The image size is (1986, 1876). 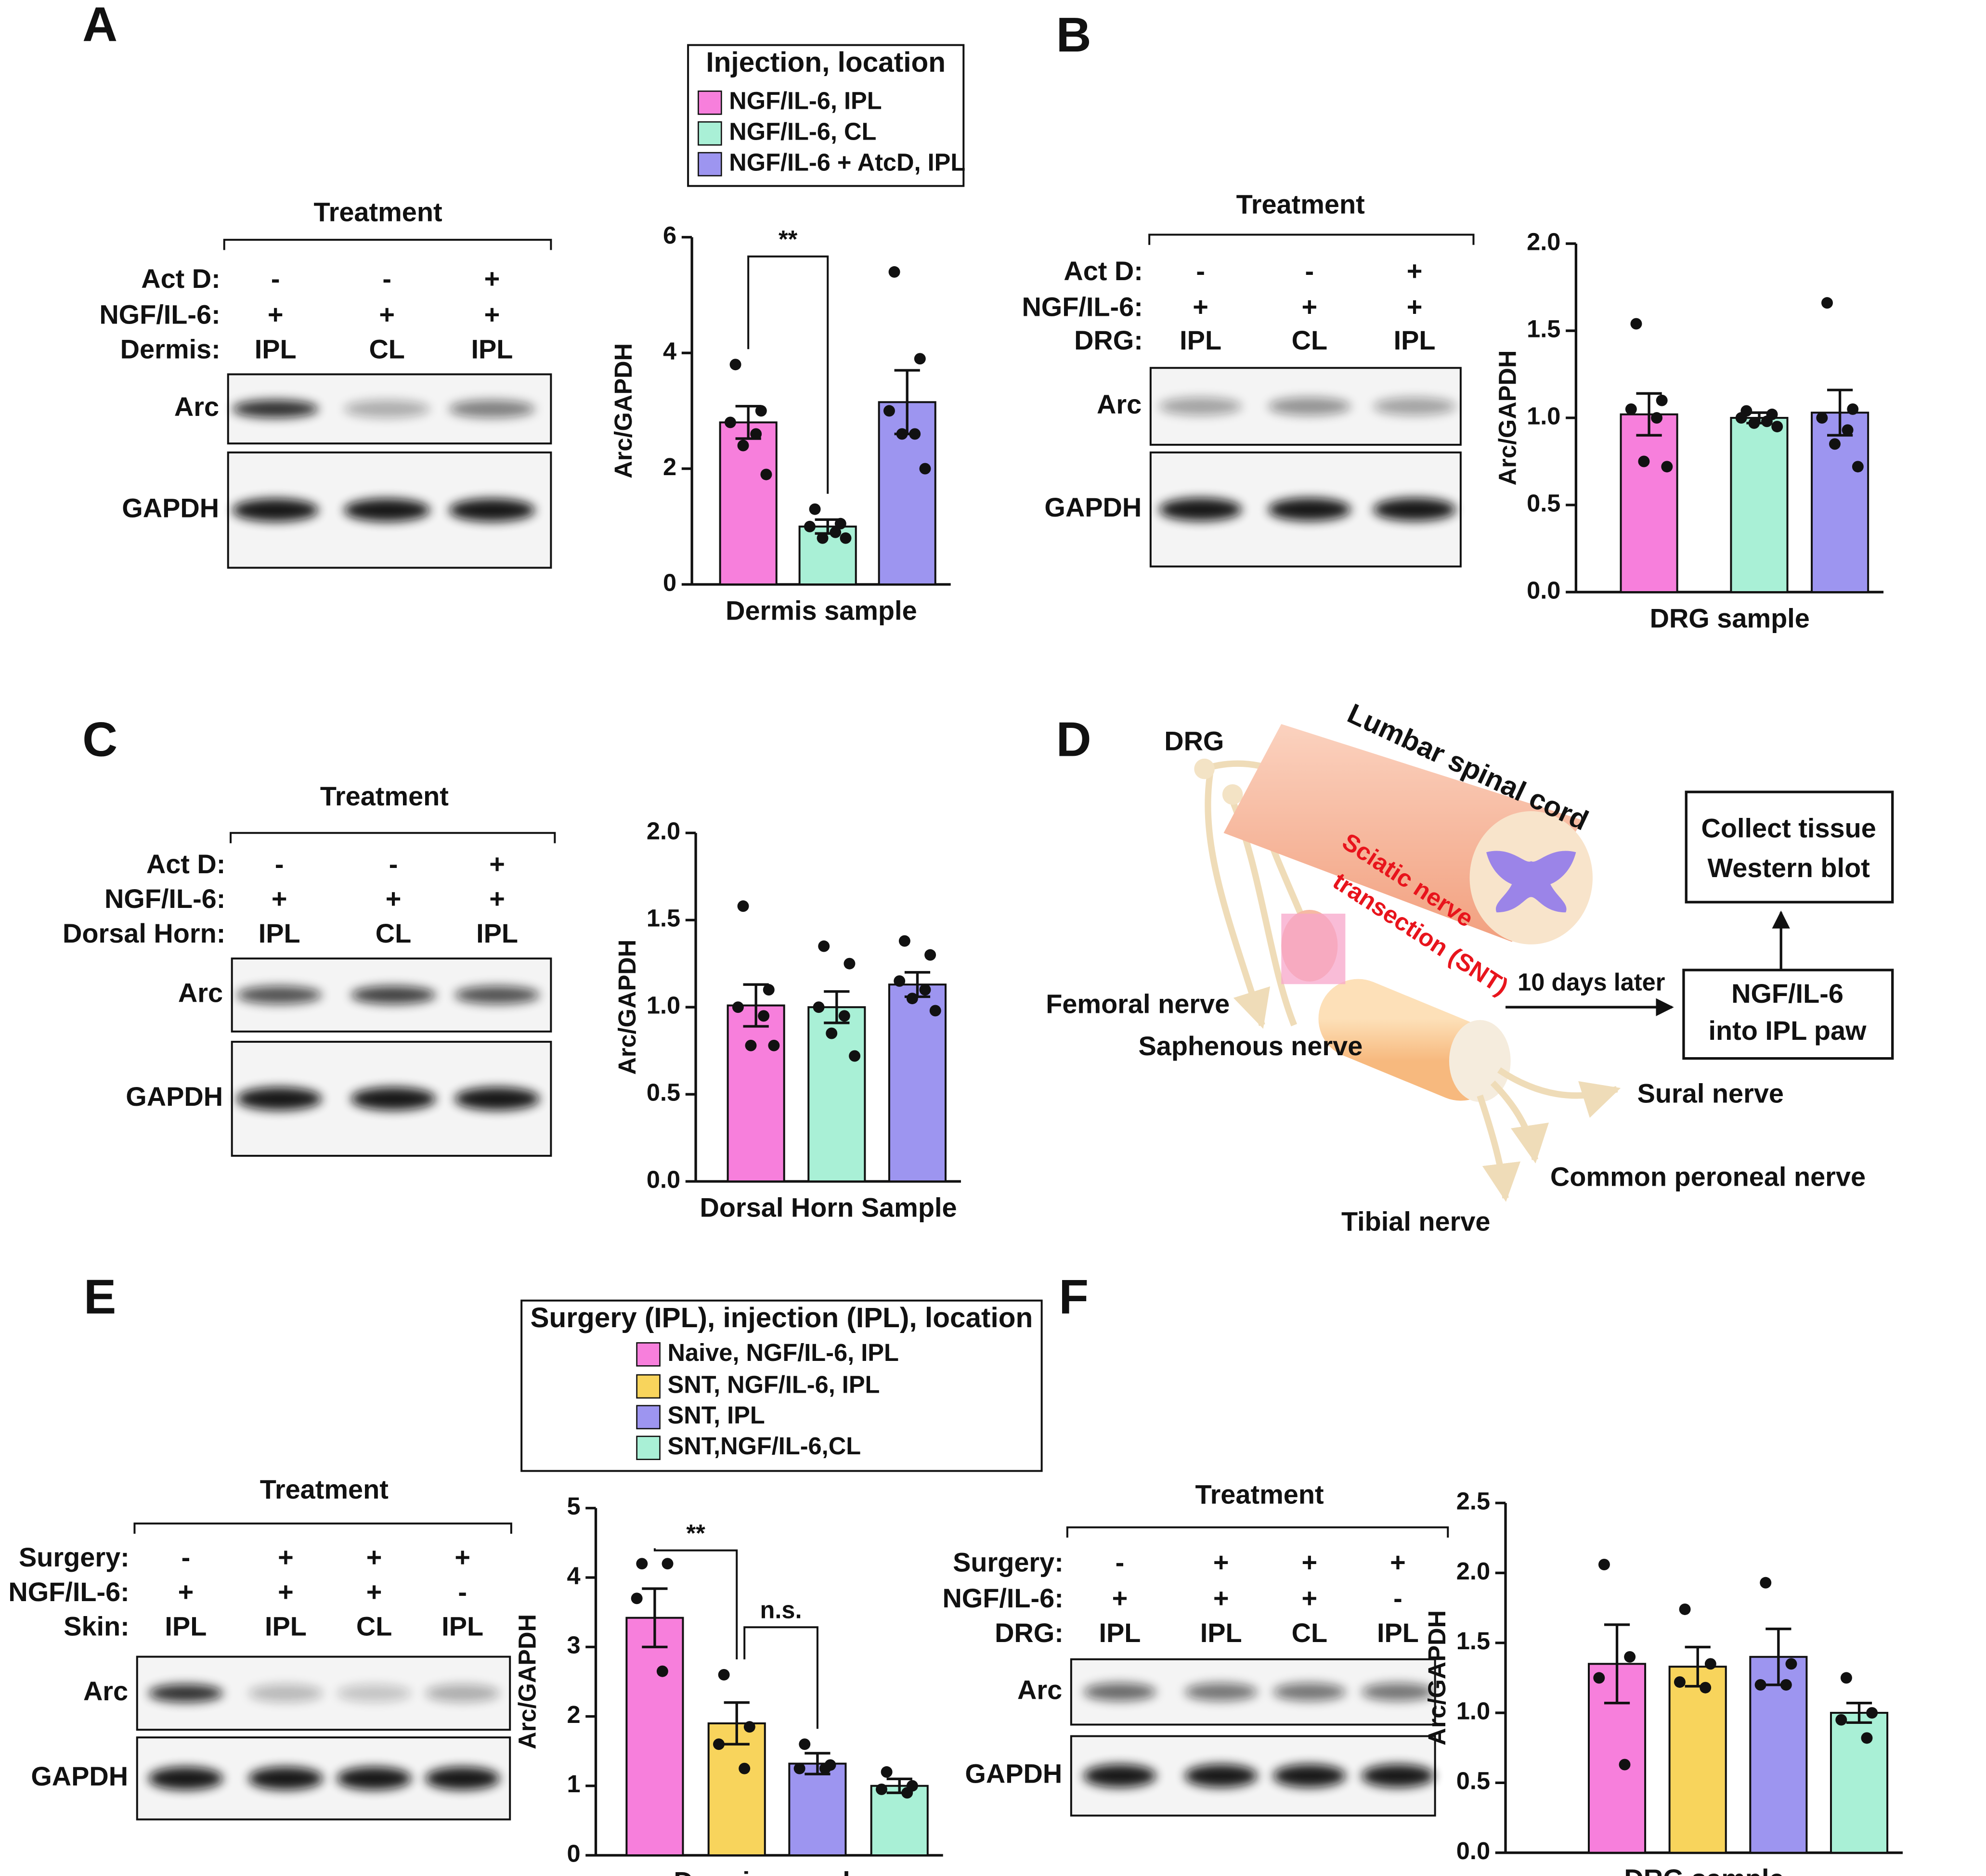 What do you see at coordinates (1710, 1093) in the screenshot?
I see `label: Sural nerve` at bounding box center [1710, 1093].